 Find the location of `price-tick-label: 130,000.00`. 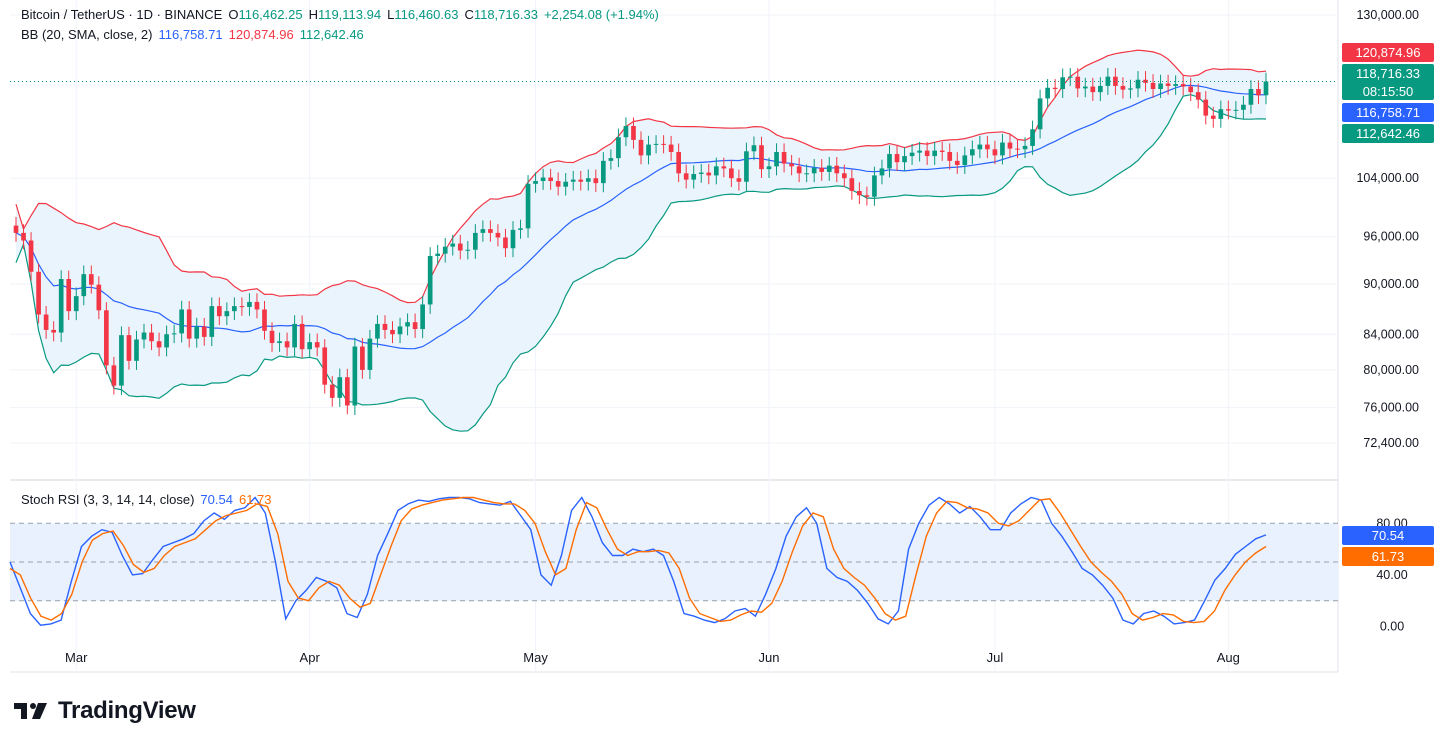

price-tick-label: 130,000.00 is located at coordinates (1387, 15).